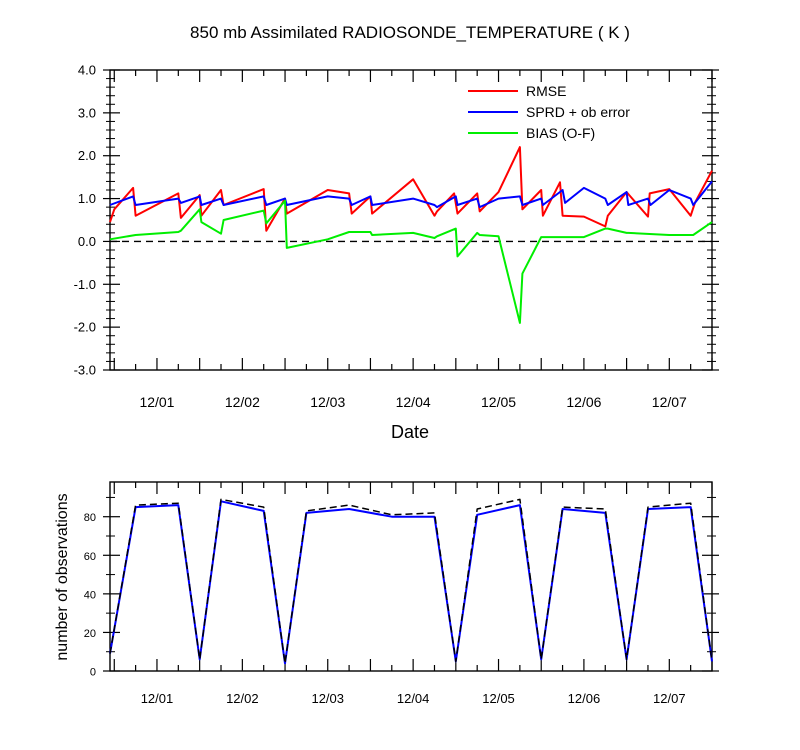 The width and height of the screenshot is (800, 750). What do you see at coordinates (87, 198) in the screenshot?
I see `y-tick-label: 1.0` at bounding box center [87, 198].